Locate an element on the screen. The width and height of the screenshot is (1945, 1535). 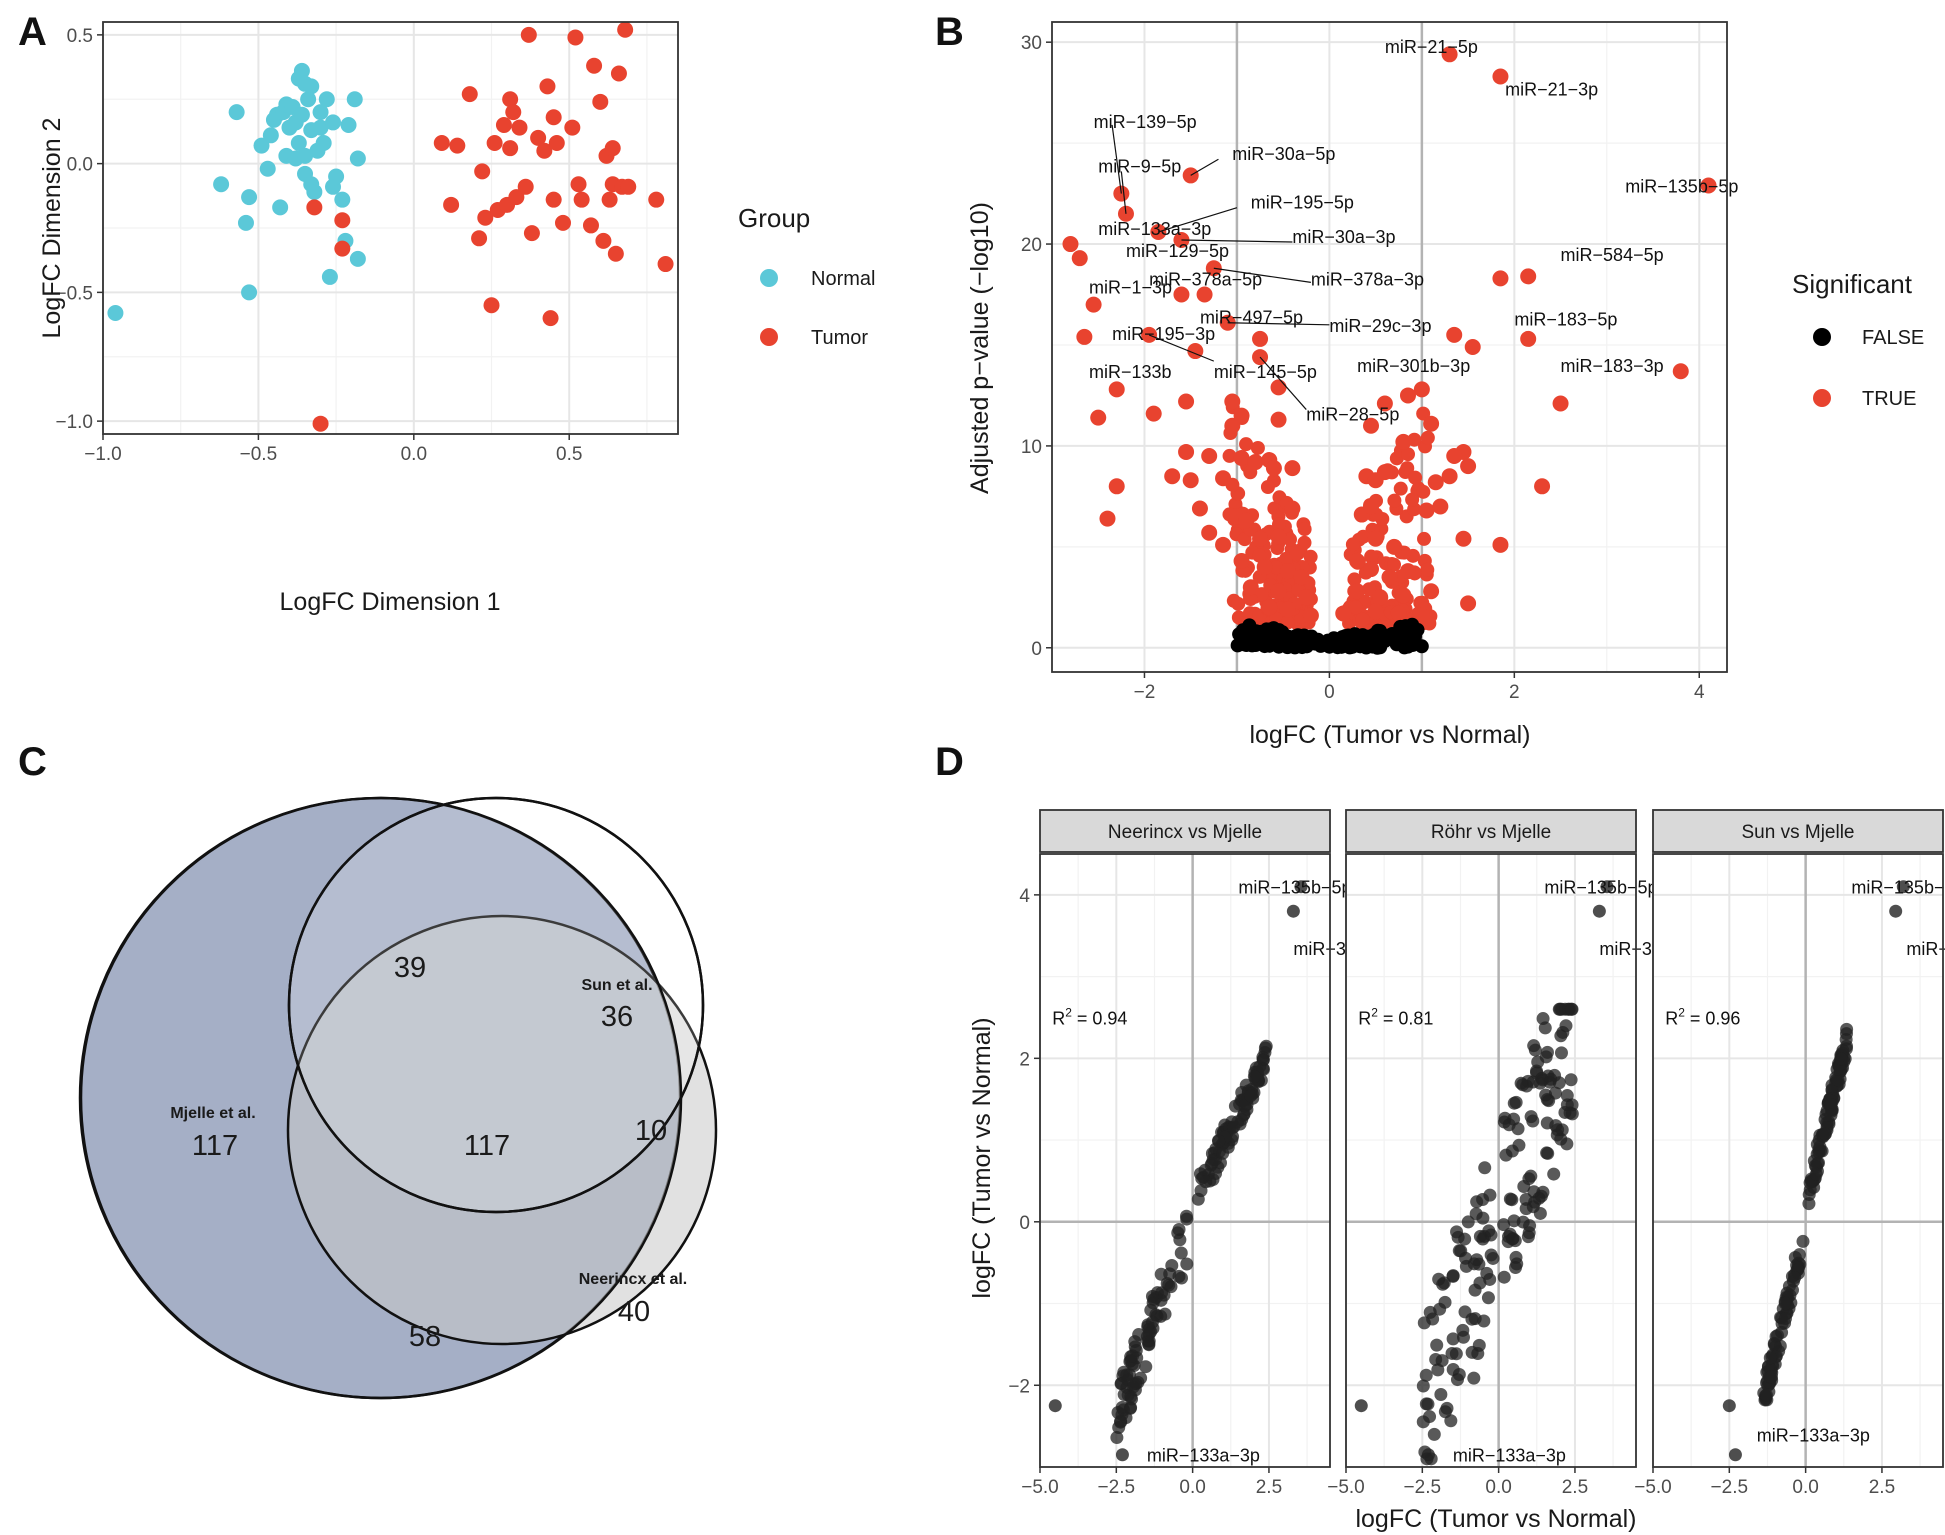
x-axis-label: LogFC Dimension 1 is located at coordinates (390, 602).